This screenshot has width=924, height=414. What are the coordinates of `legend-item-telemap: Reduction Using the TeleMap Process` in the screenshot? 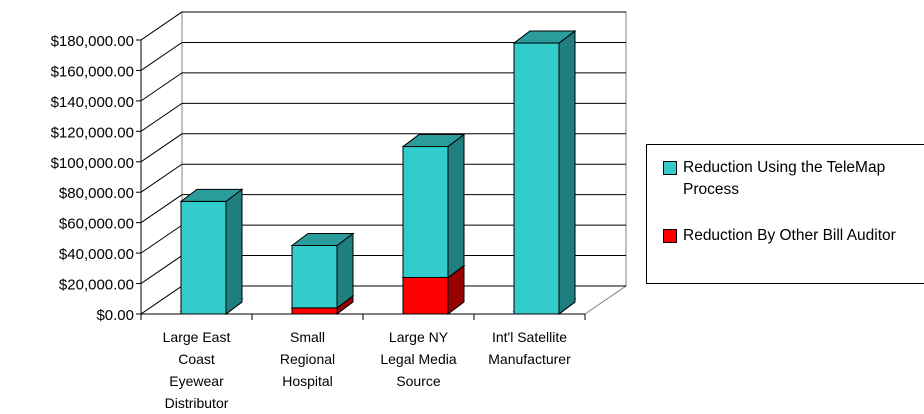 It's located at (793, 179).